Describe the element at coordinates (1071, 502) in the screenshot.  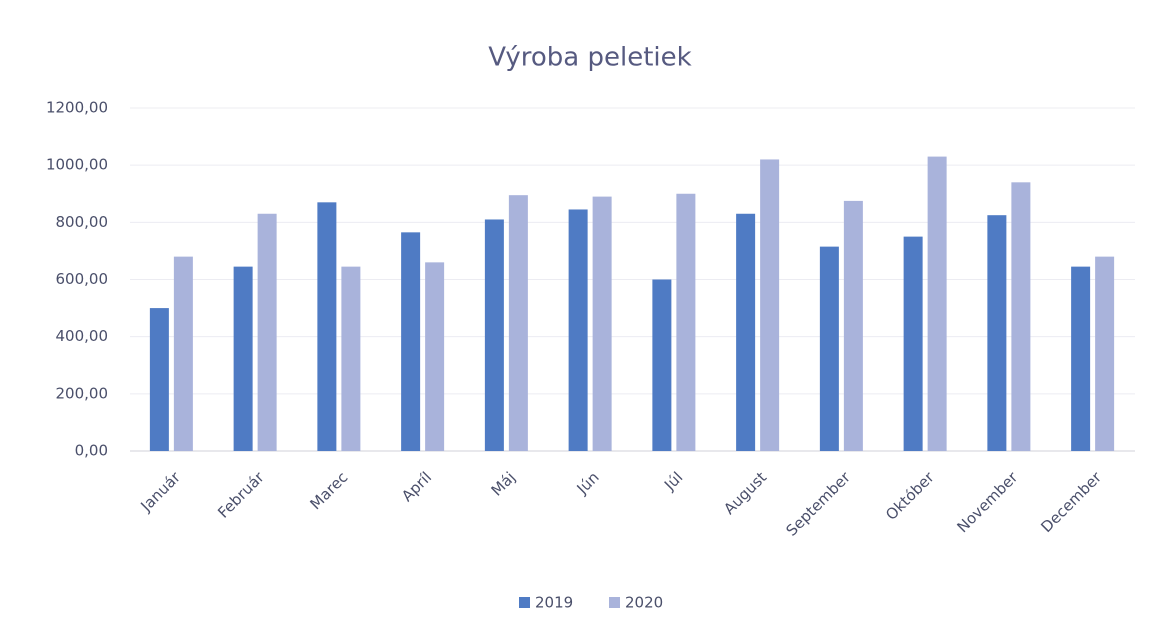
I see `x-tick-label: December` at that location.